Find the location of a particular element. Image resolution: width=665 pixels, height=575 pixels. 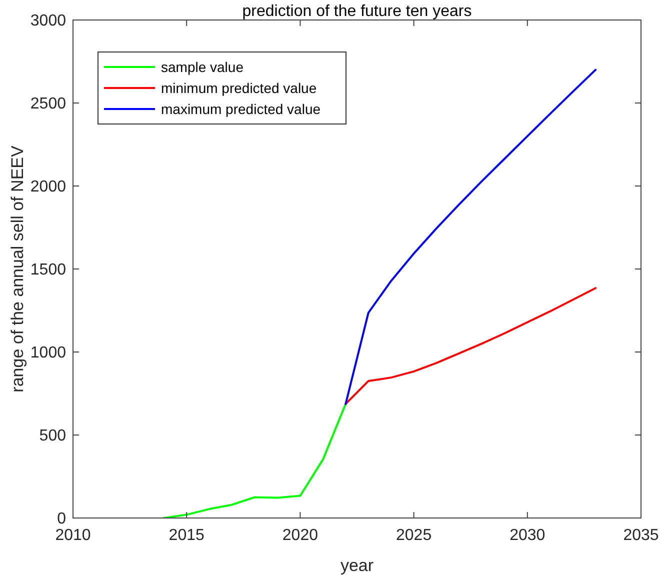

y-tick-label: 1000 is located at coordinates (48, 353).